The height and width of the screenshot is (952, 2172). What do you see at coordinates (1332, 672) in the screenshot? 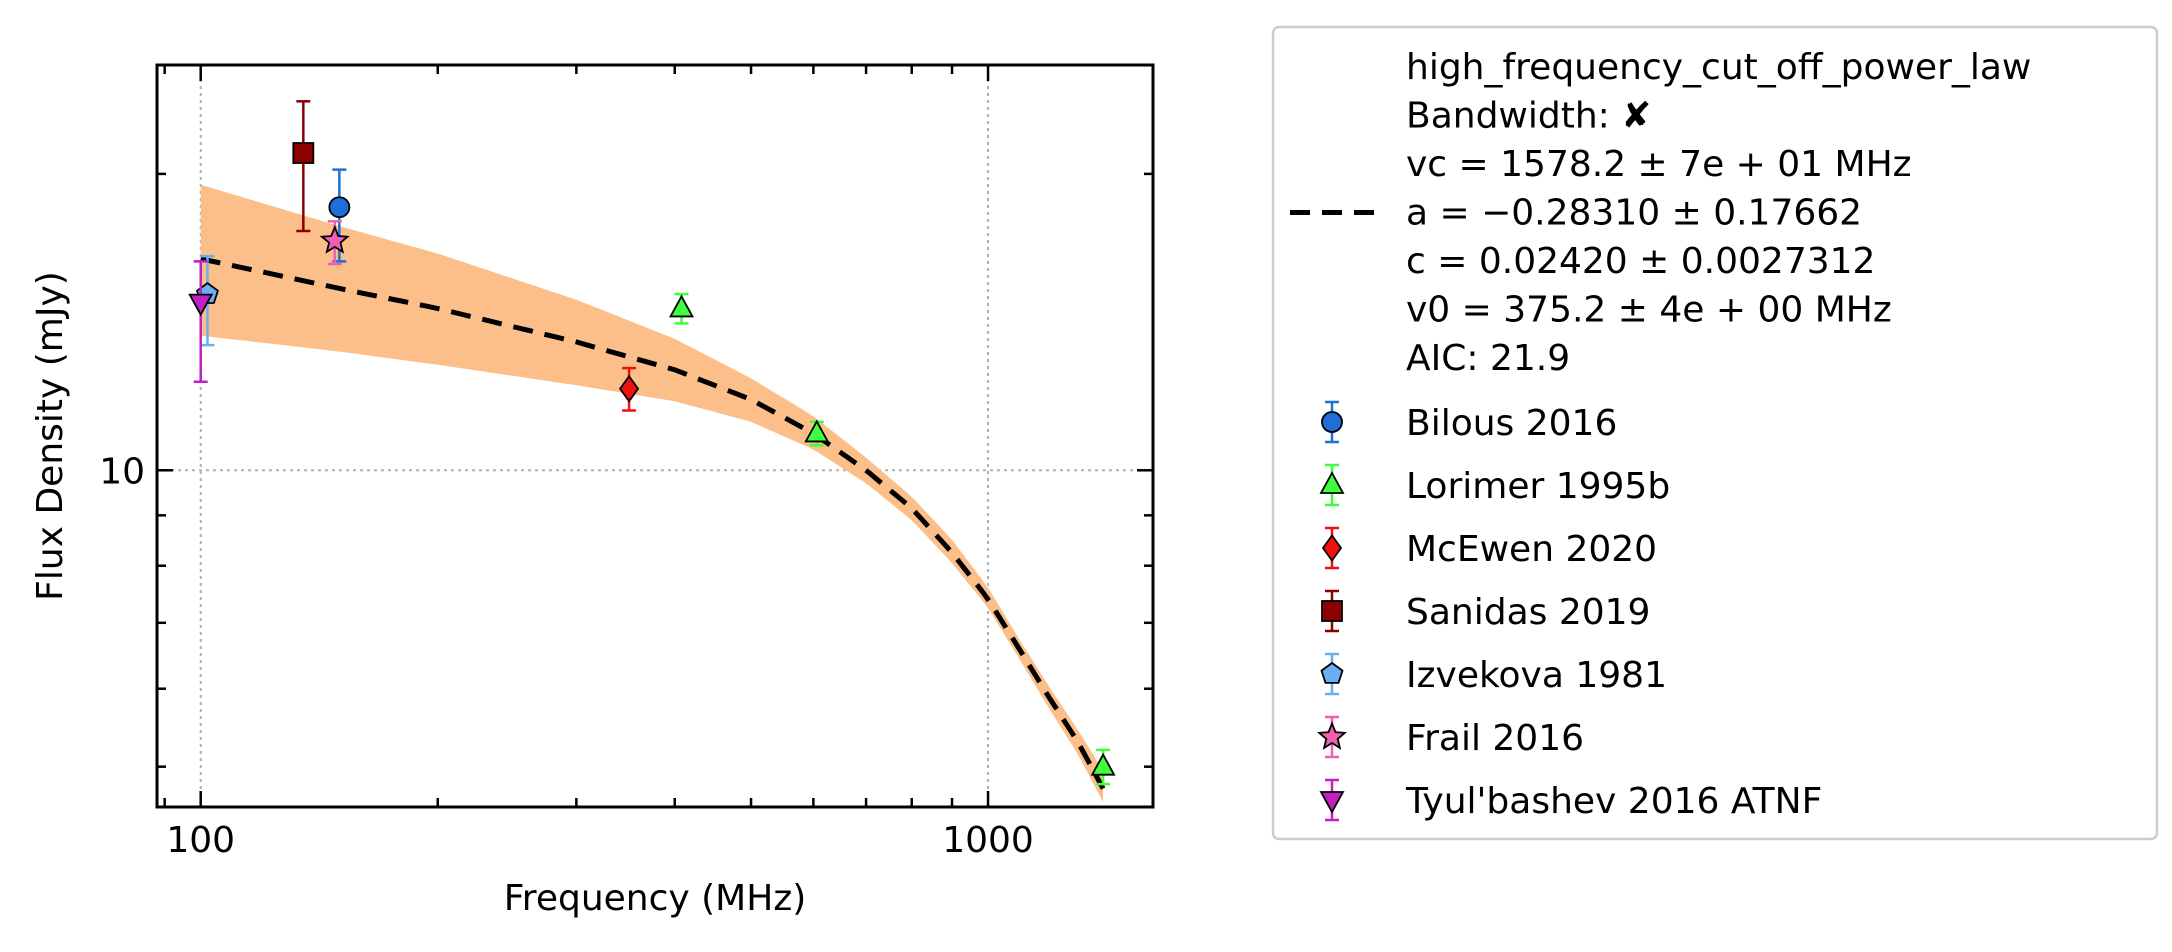
I see `legend-marker-izvekova-1981` at bounding box center [1332, 672].